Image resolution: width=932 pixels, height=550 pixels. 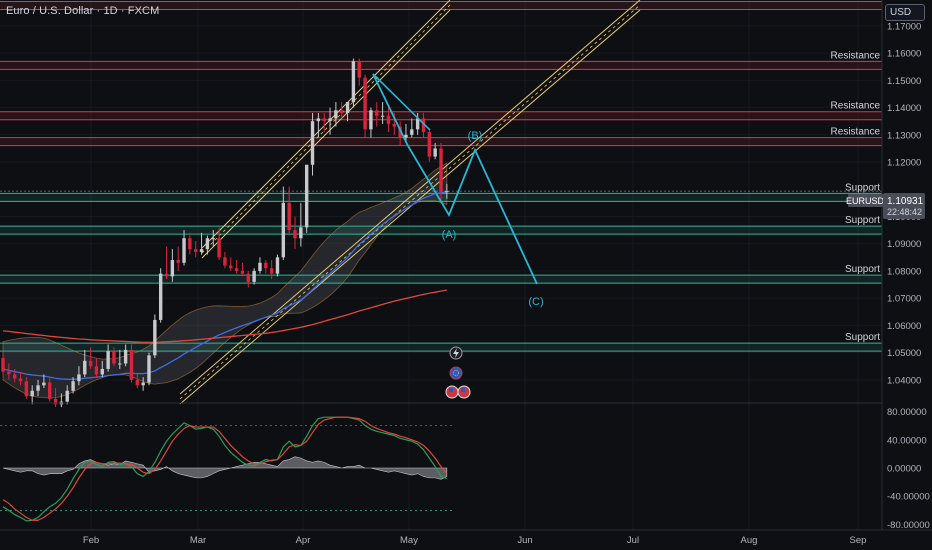 What do you see at coordinates (535, 302) in the screenshot?
I see `wave-label-c: (C)` at bounding box center [535, 302].